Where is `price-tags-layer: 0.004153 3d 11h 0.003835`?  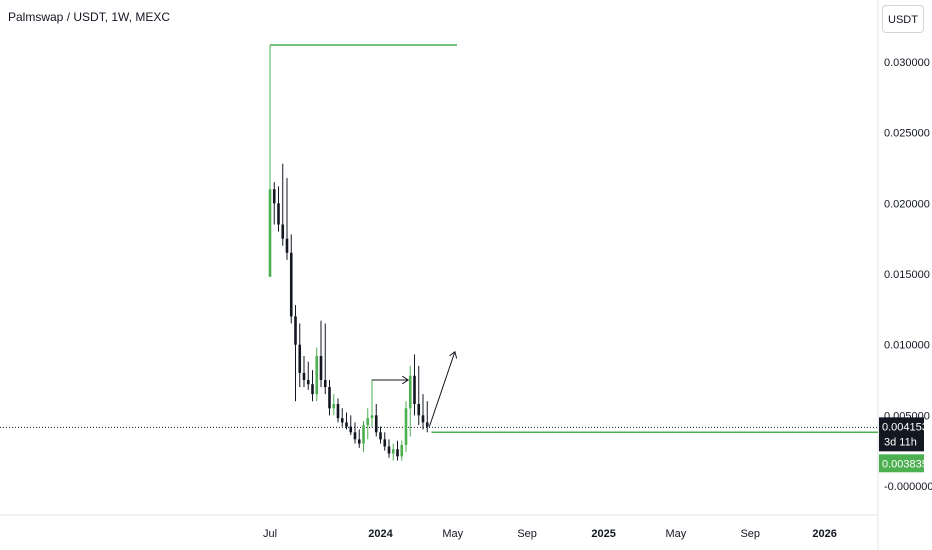
price-tags-layer: 0.004153 3d 11h 0.003835 is located at coordinates (903, 445).